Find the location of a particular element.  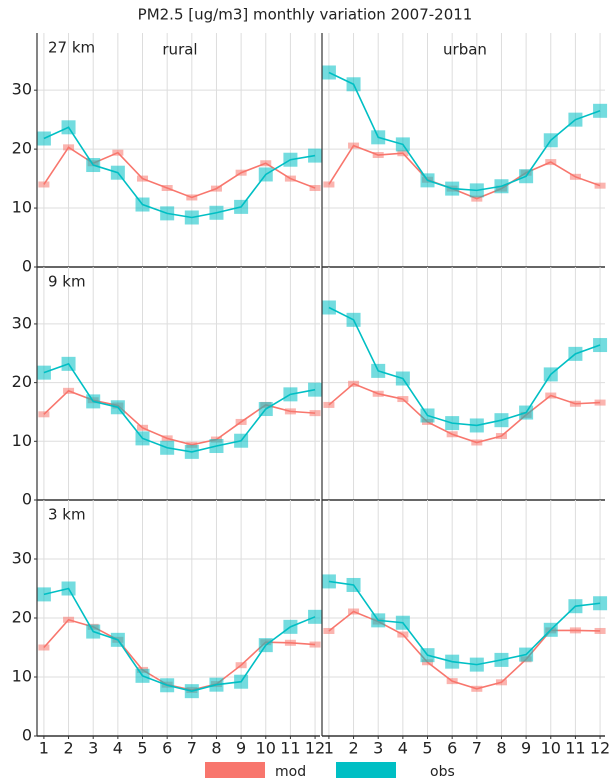

panel-label: 27 km is located at coordinates (71, 48).